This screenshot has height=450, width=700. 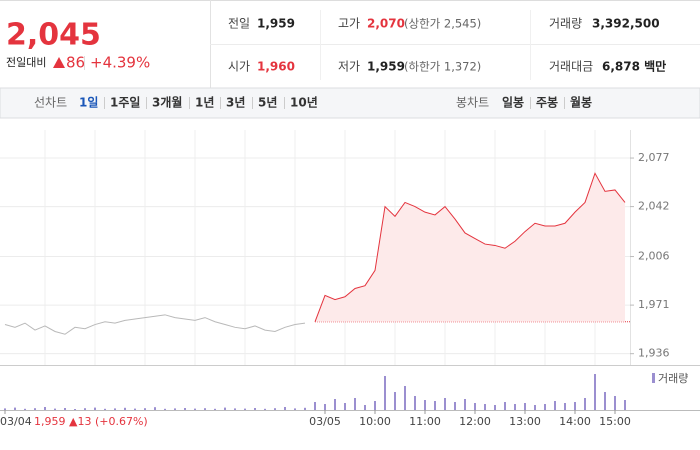 I want to click on y-tick-label: 2,077, so click(x=654, y=157).